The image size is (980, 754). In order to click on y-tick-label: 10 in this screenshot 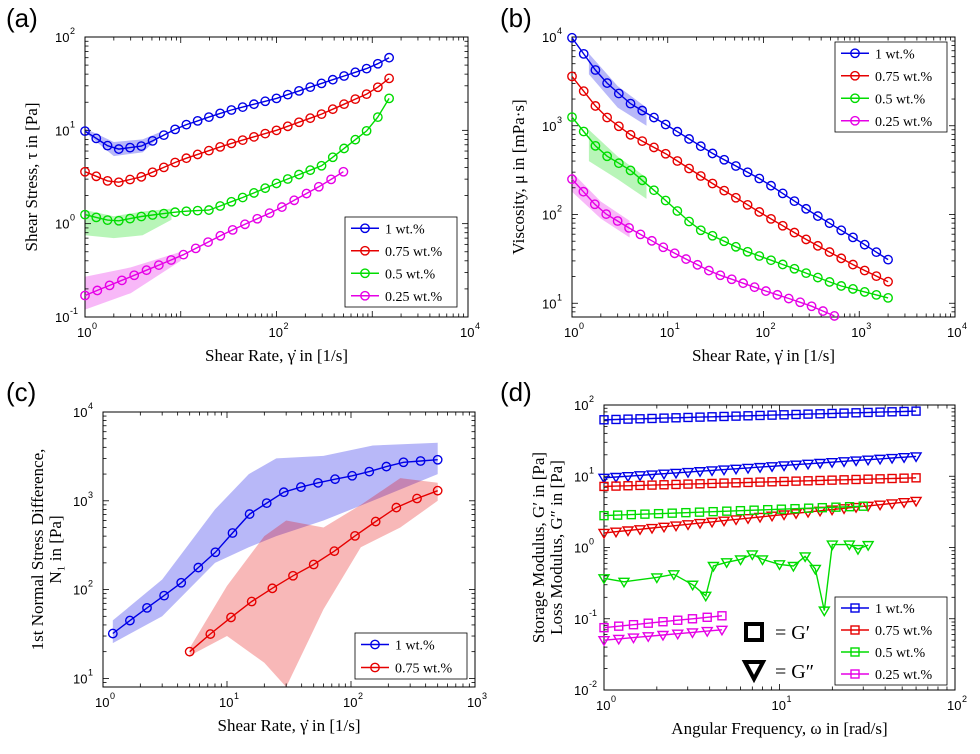, I will do `click(62, 224)`.